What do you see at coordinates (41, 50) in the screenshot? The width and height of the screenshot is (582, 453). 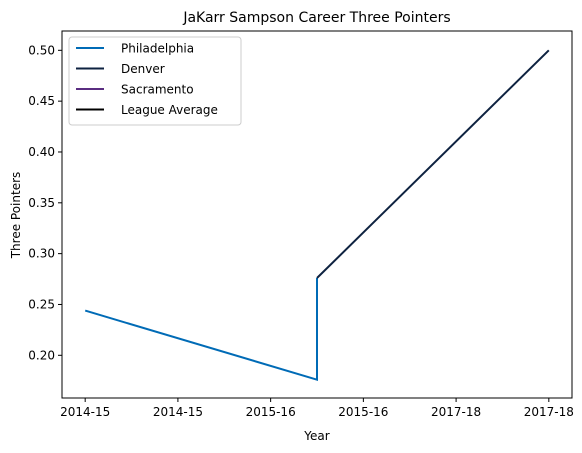 I see `y-tick-label: 0.50` at bounding box center [41, 50].